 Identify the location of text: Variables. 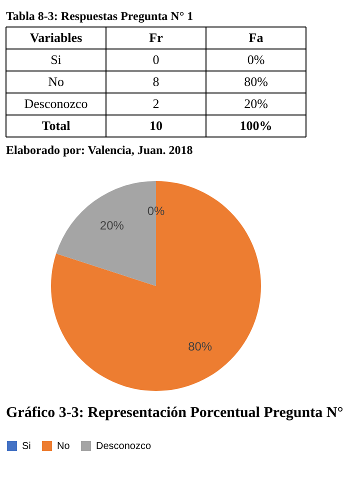
(56, 37).